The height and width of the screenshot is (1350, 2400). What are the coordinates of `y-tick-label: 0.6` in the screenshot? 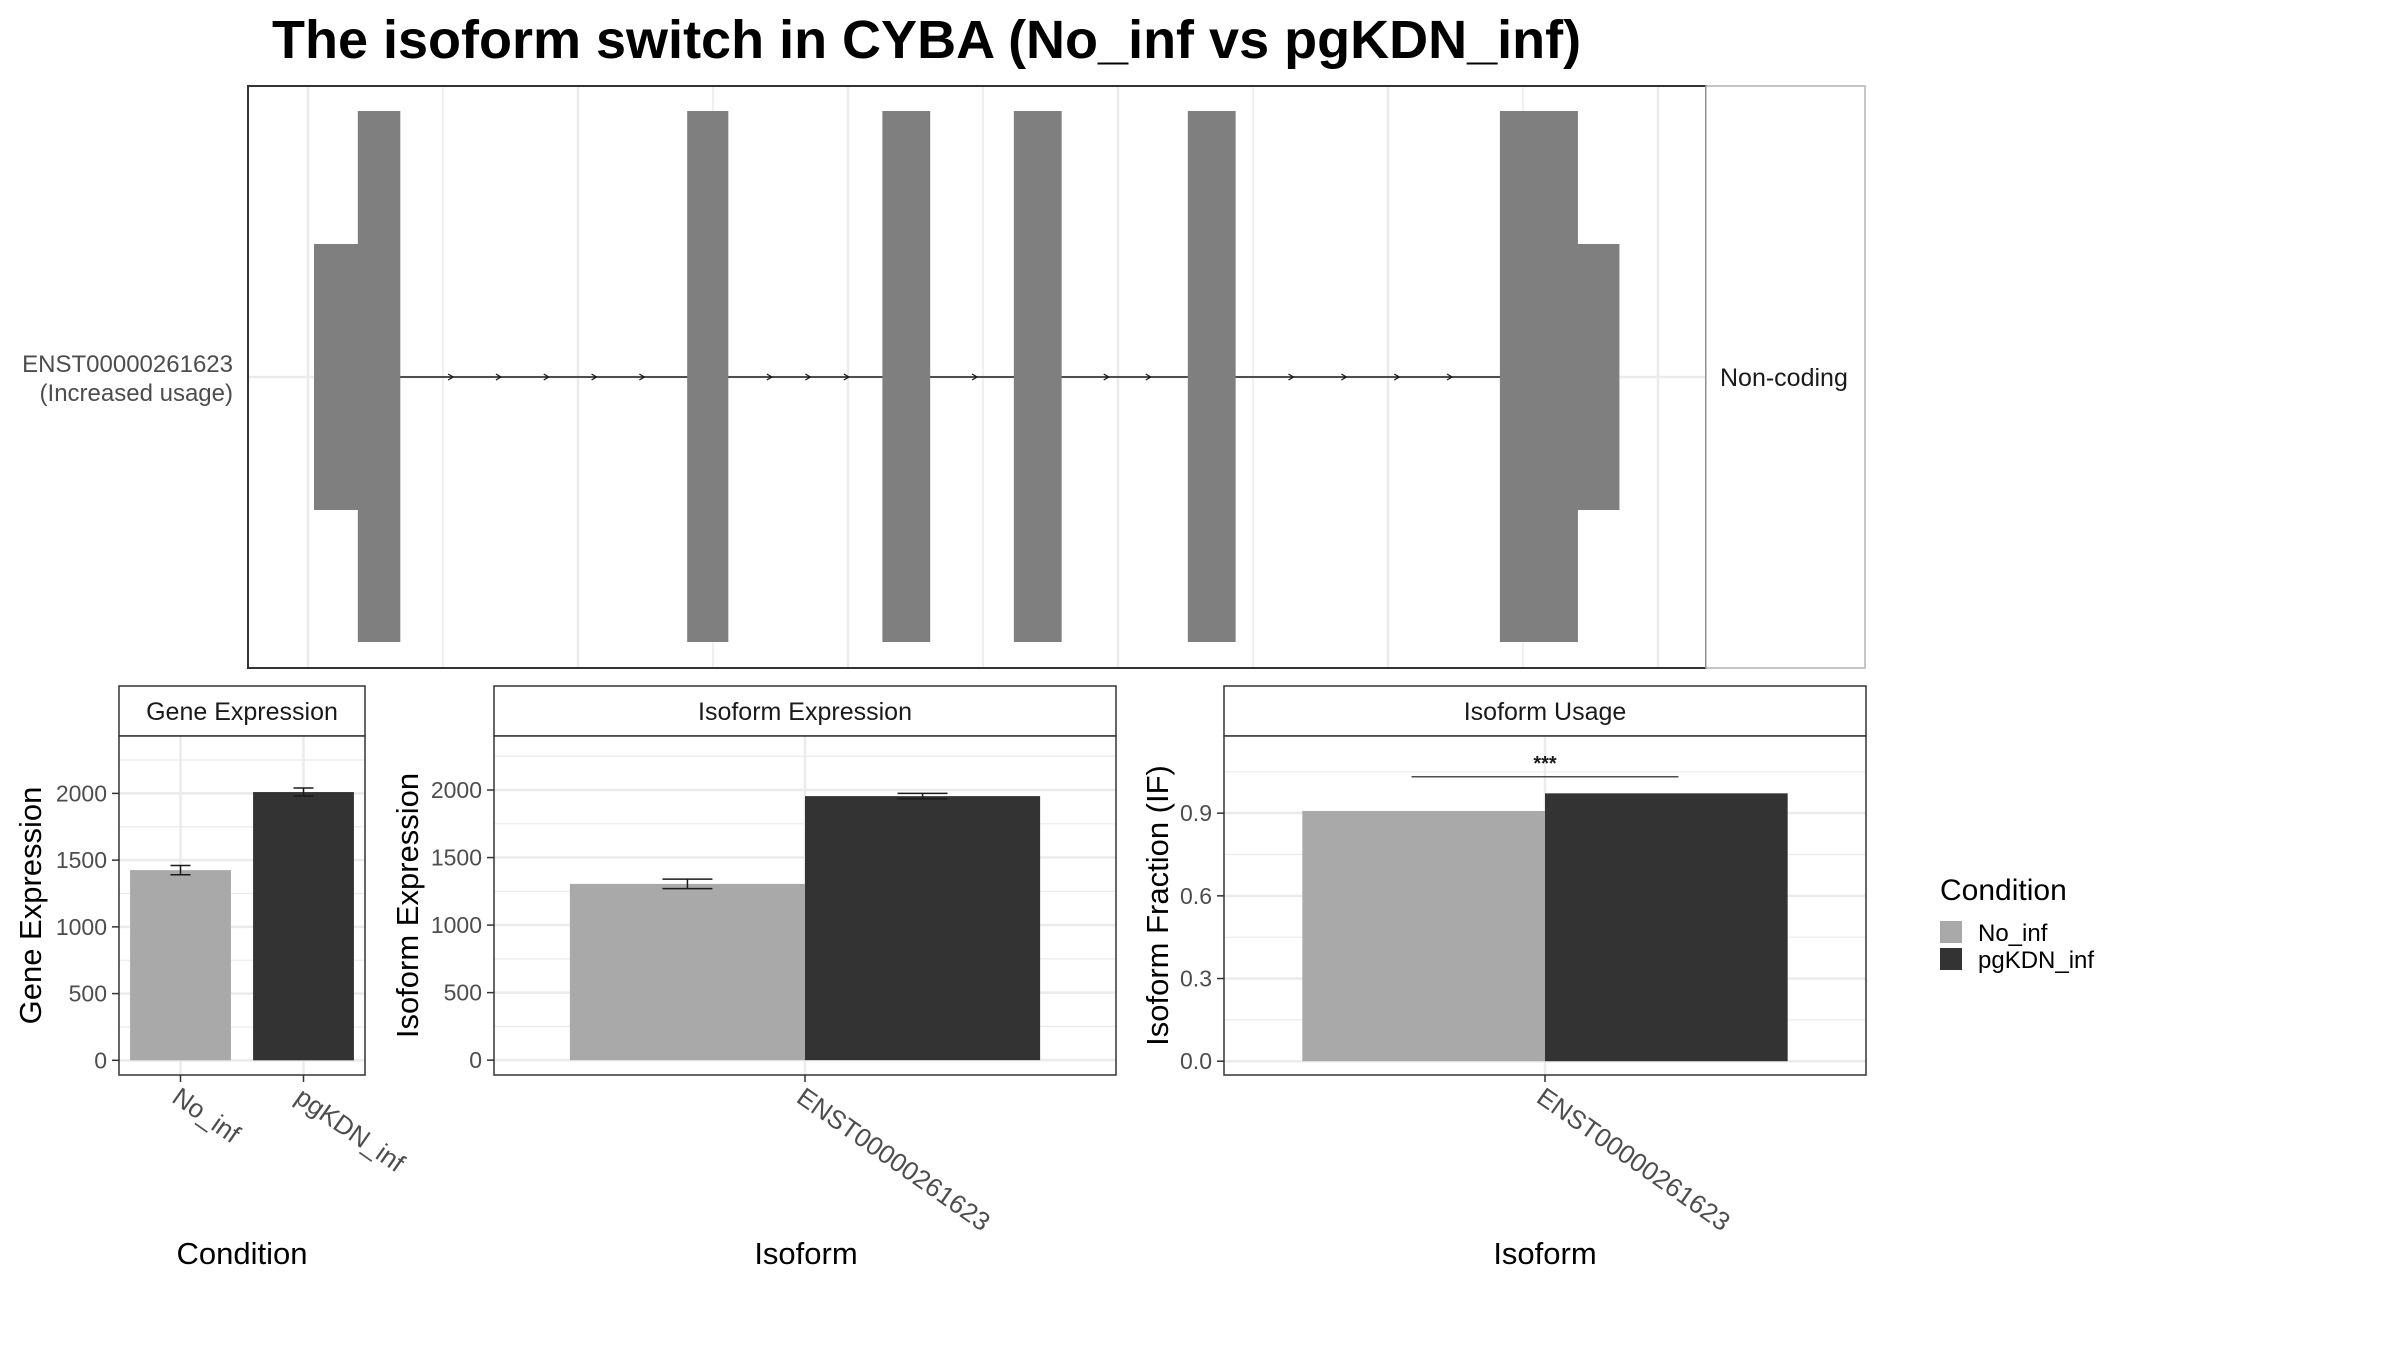 It's located at (1196, 896).